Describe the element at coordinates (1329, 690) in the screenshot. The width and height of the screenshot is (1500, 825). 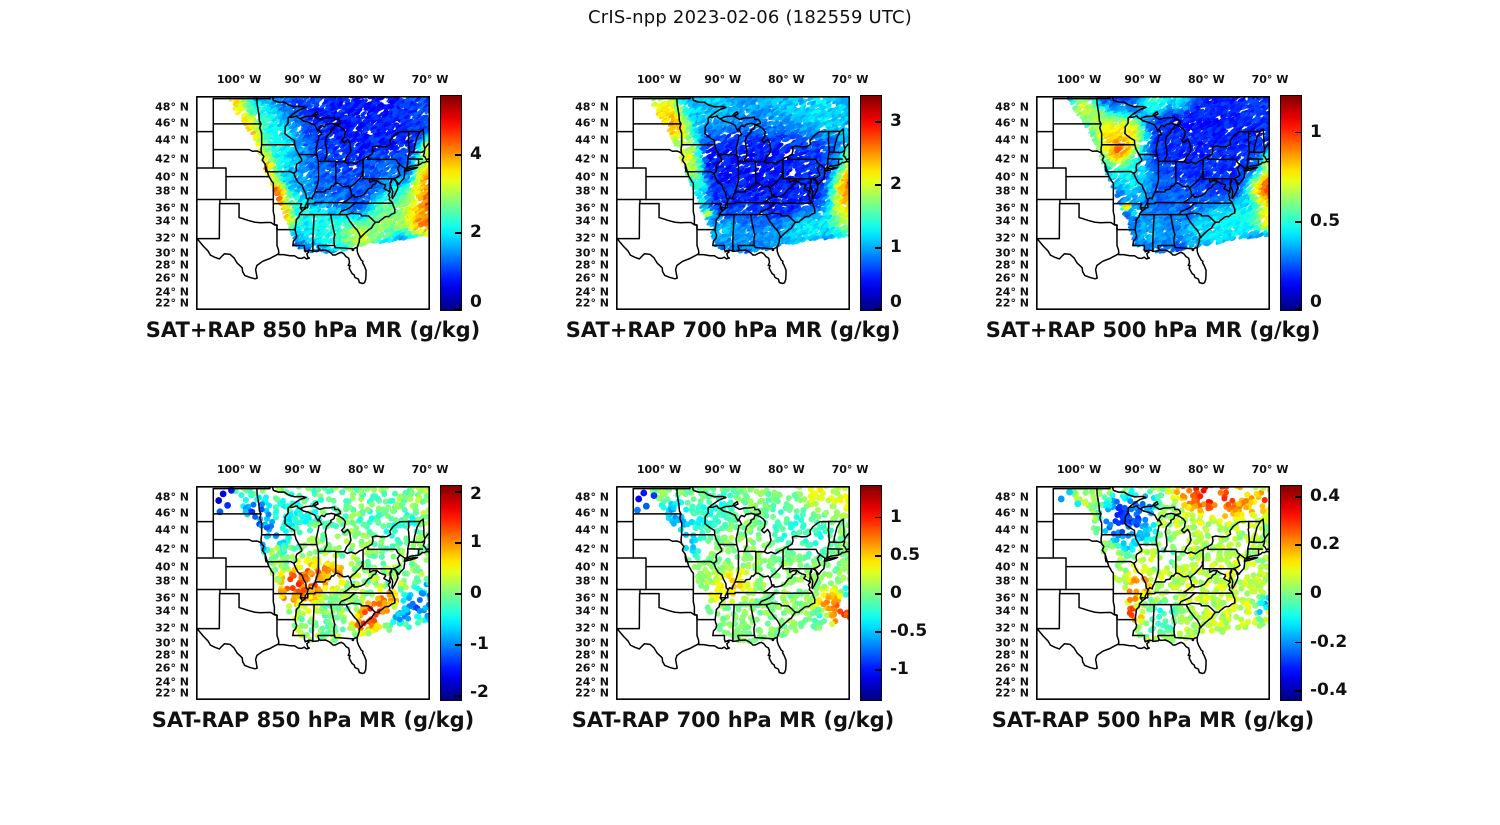
I see `colorbar-tick-label: -0.4` at that location.